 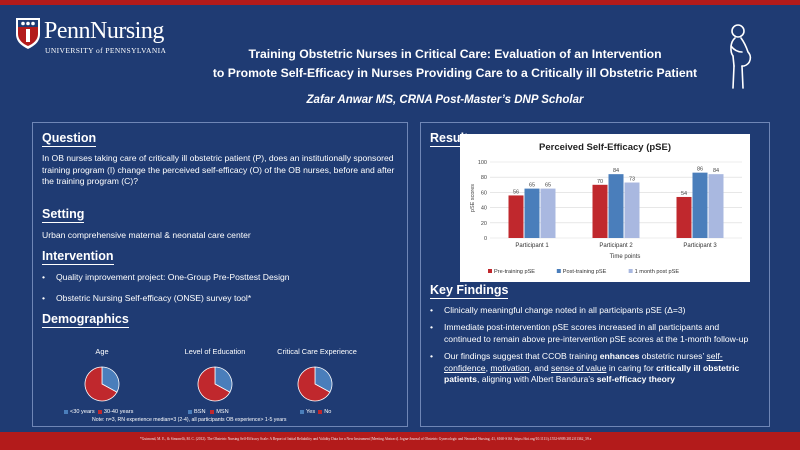 I want to click on penn-shield-icon, so click(x=28, y=33).